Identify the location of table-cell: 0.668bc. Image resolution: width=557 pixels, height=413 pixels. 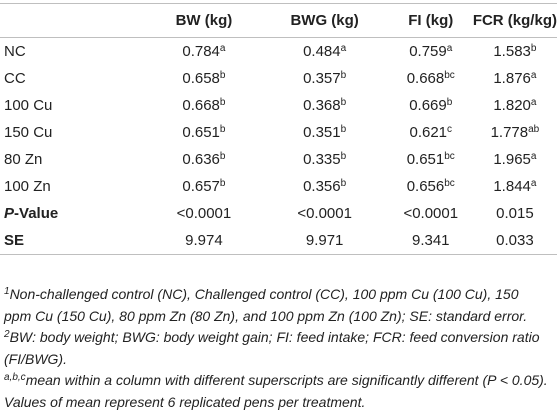
(431, 78).